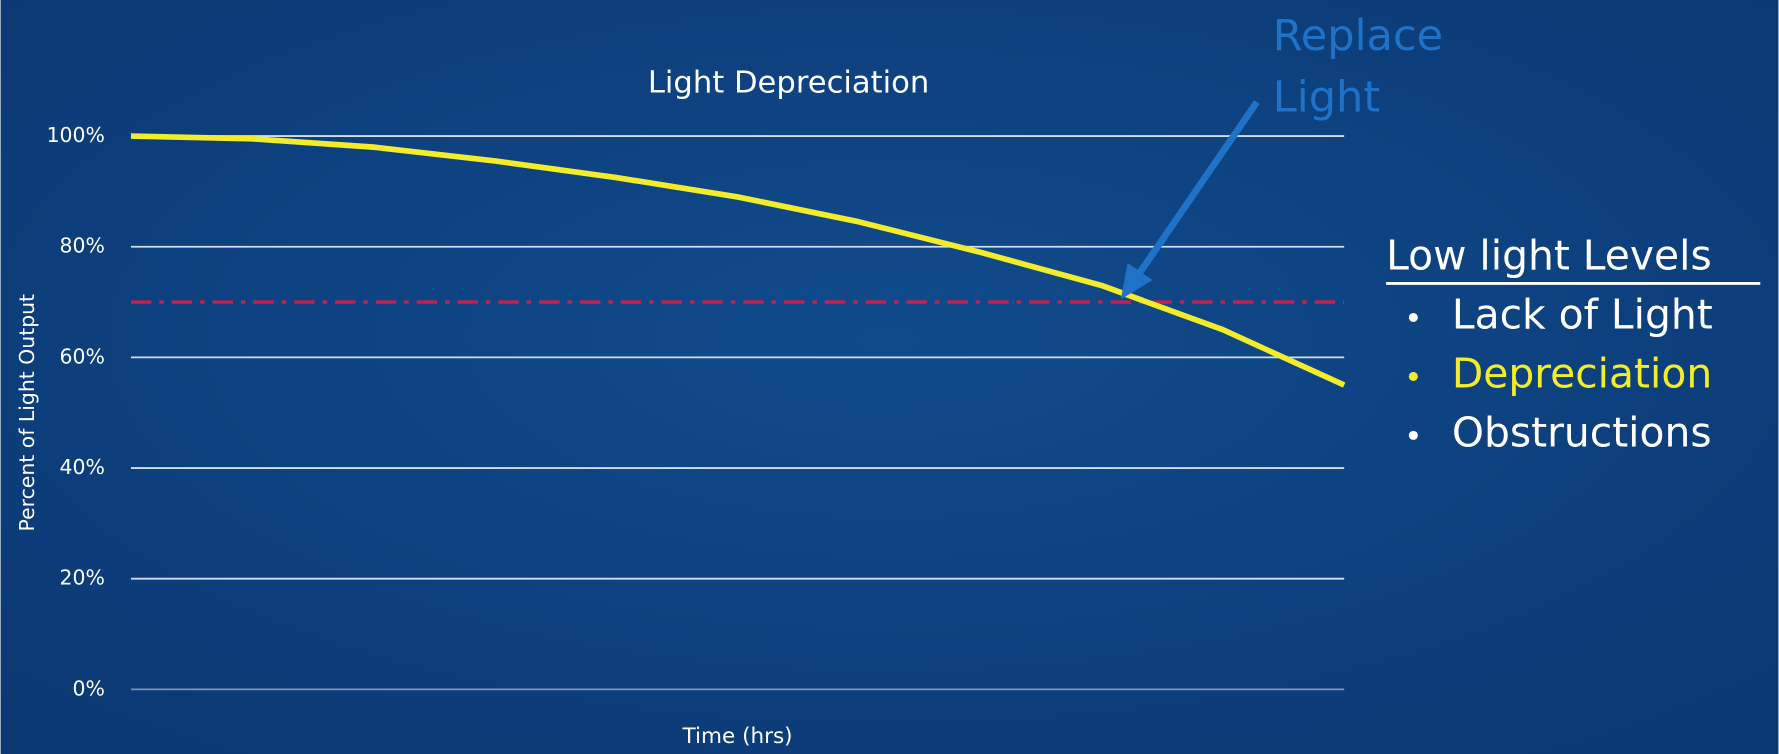 The width and height of the screenshot is (1779, 754). Describe the element at coordinates (1582, 373) in the screenshot. I see `side-item: Depreciation` at that location.